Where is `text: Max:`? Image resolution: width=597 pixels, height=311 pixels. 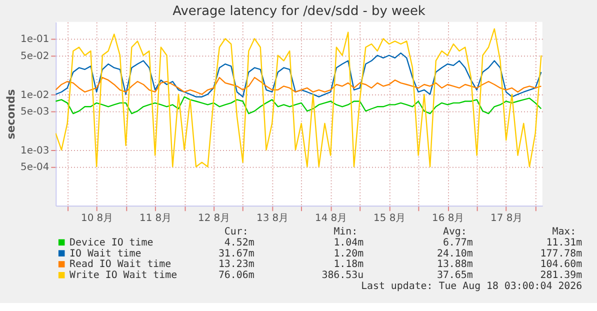 text: Max: is located at coordinates (564, 232).